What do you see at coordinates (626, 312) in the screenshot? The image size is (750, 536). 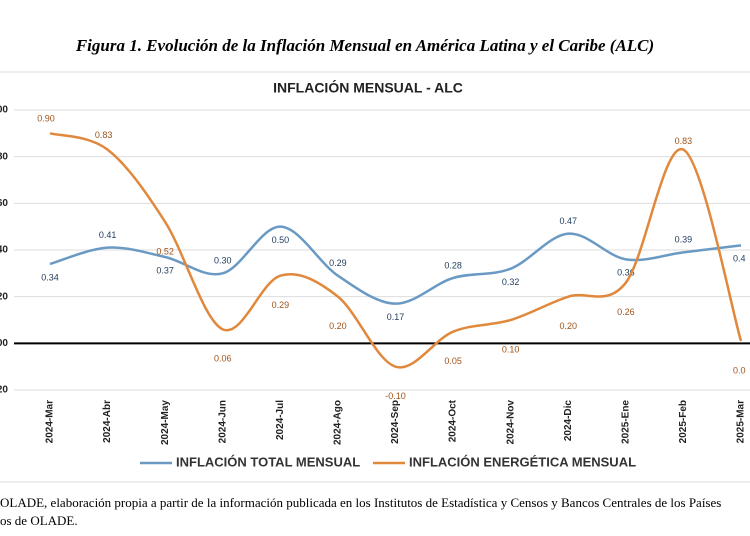 I see `data-label: 0.26` at bounding box center [626, 312].